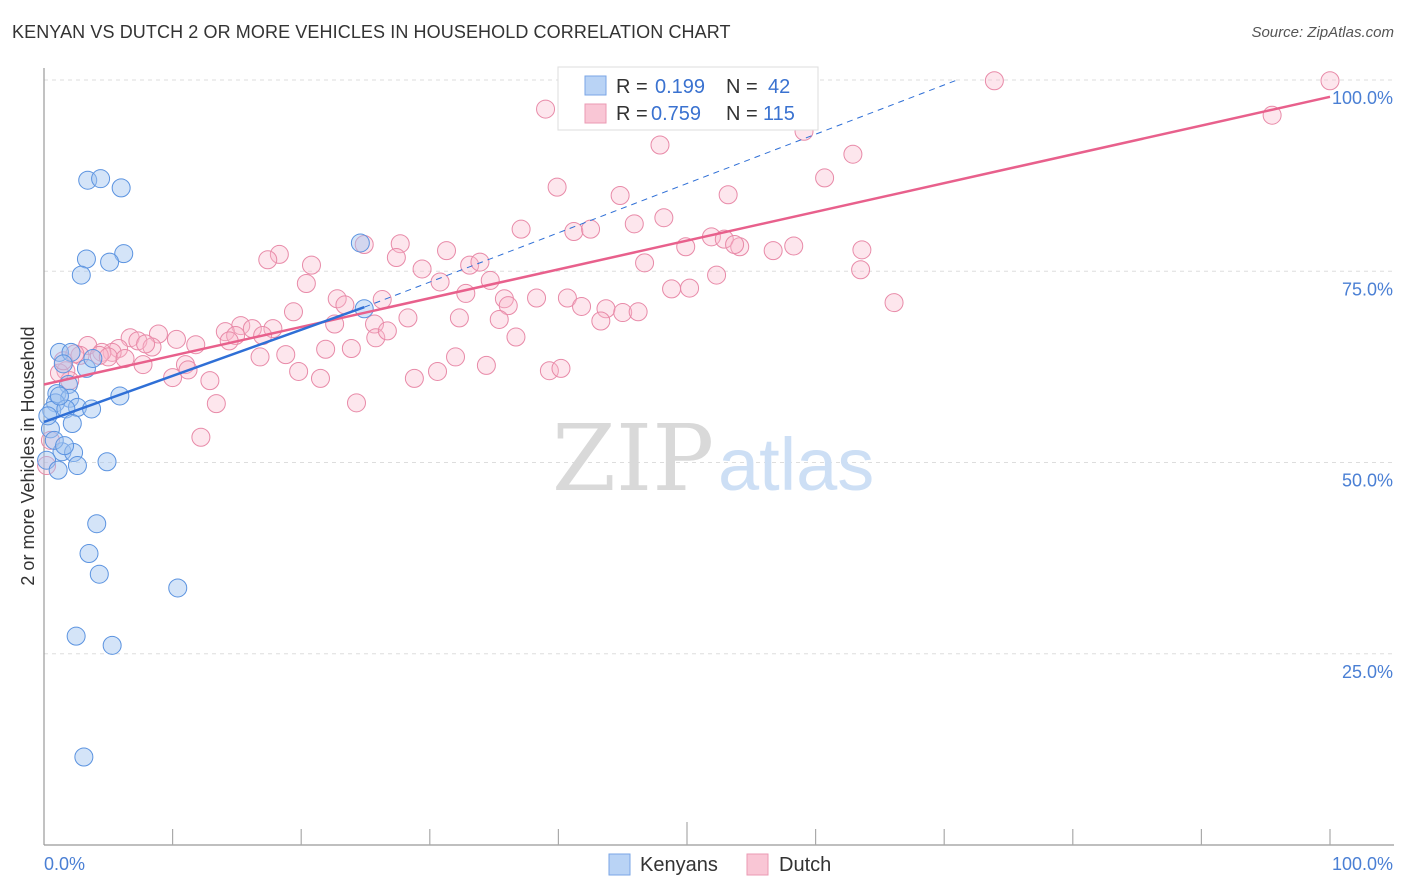  Describe the element at coordinates (679, 865) in the screenshot. I see `legend-kenyans-label: Kenyans` at that location.